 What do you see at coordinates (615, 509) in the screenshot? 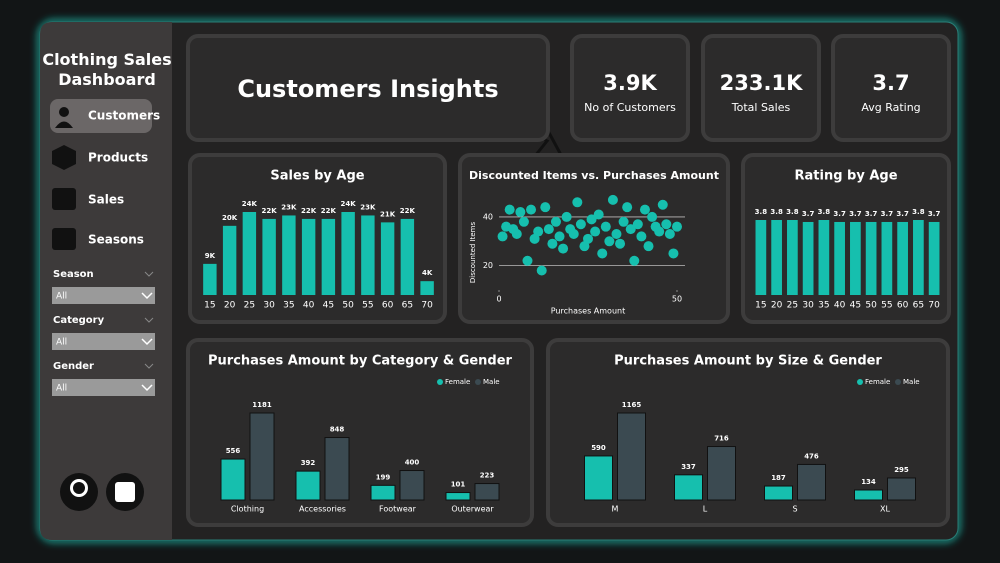
I see `x-tick-label: M` at bounding box center [615, 509].